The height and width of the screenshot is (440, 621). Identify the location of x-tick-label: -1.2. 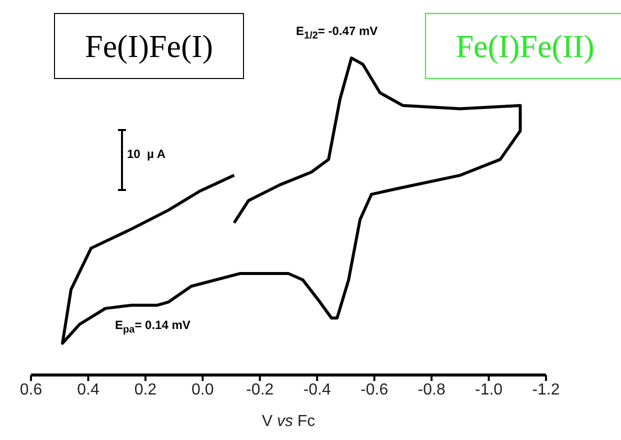
(546, 389).